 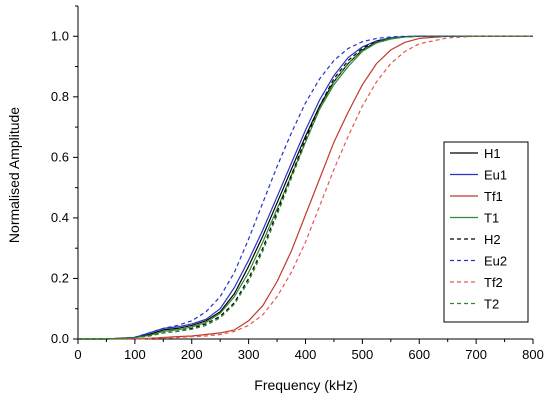 I want to click on legend-label-t1: T1, so click(x=491, y=218).